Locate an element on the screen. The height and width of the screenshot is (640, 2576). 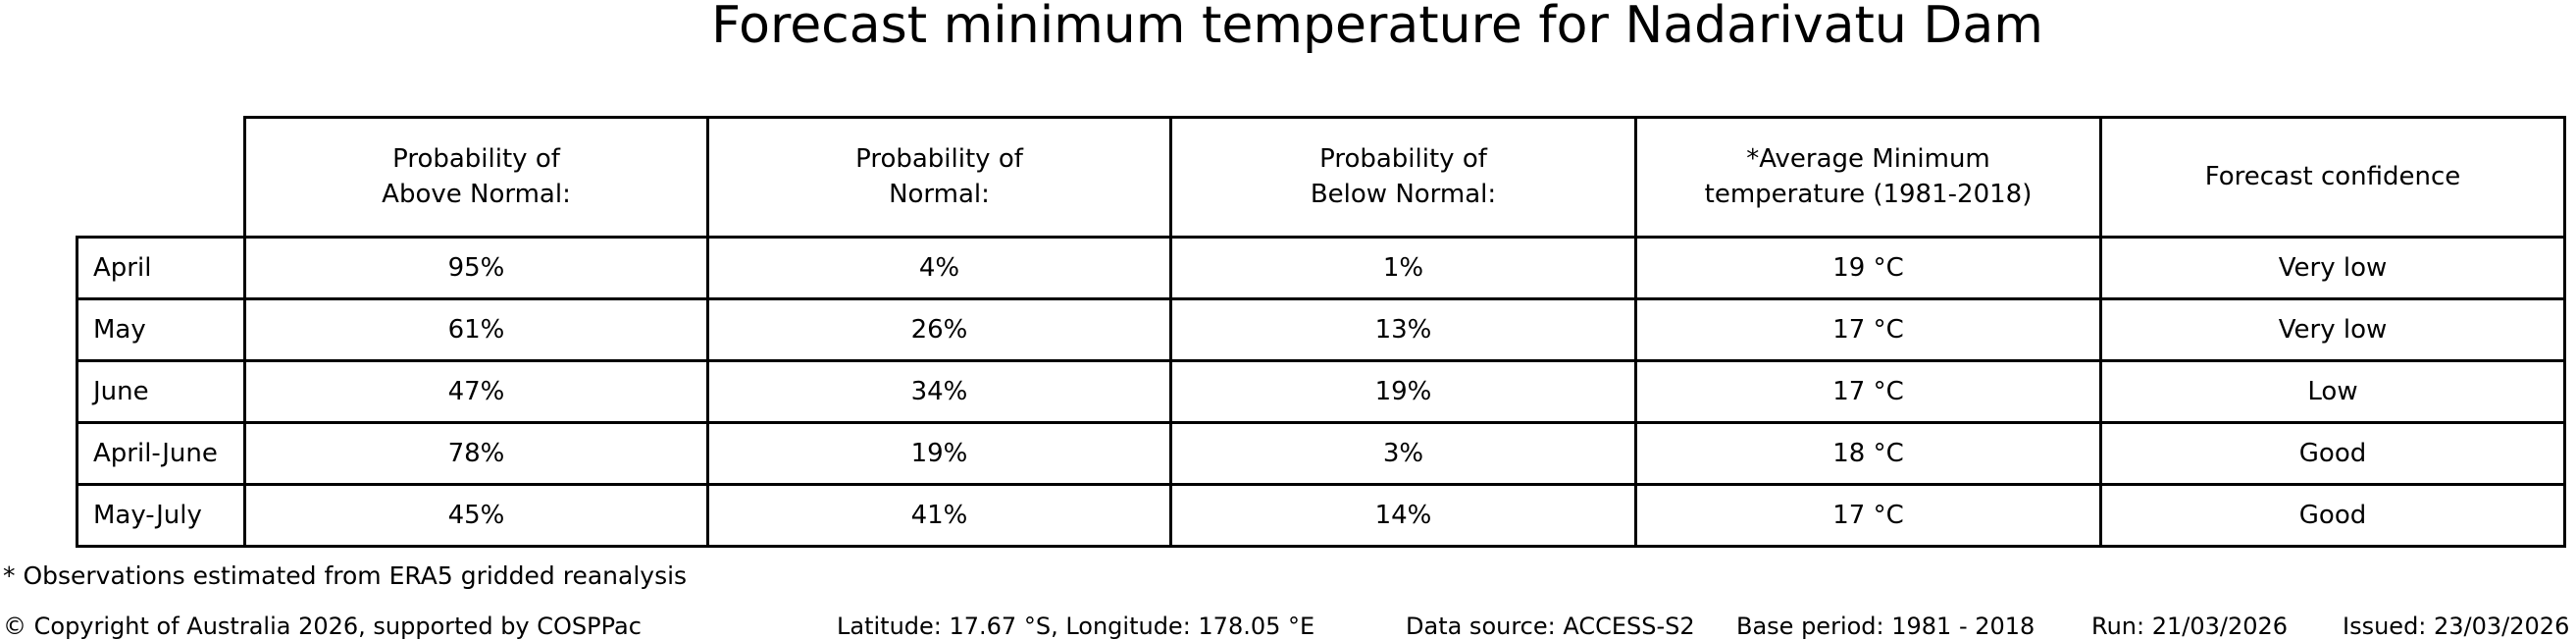
col-header-below-normal: Probability of Below Normal: is located at coordinates (1403, 177).